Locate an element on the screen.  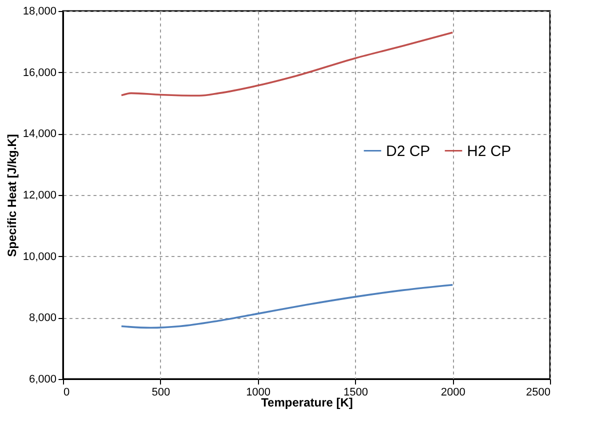
y-tick-label: 14,000 is located at coordinates (39, 134).